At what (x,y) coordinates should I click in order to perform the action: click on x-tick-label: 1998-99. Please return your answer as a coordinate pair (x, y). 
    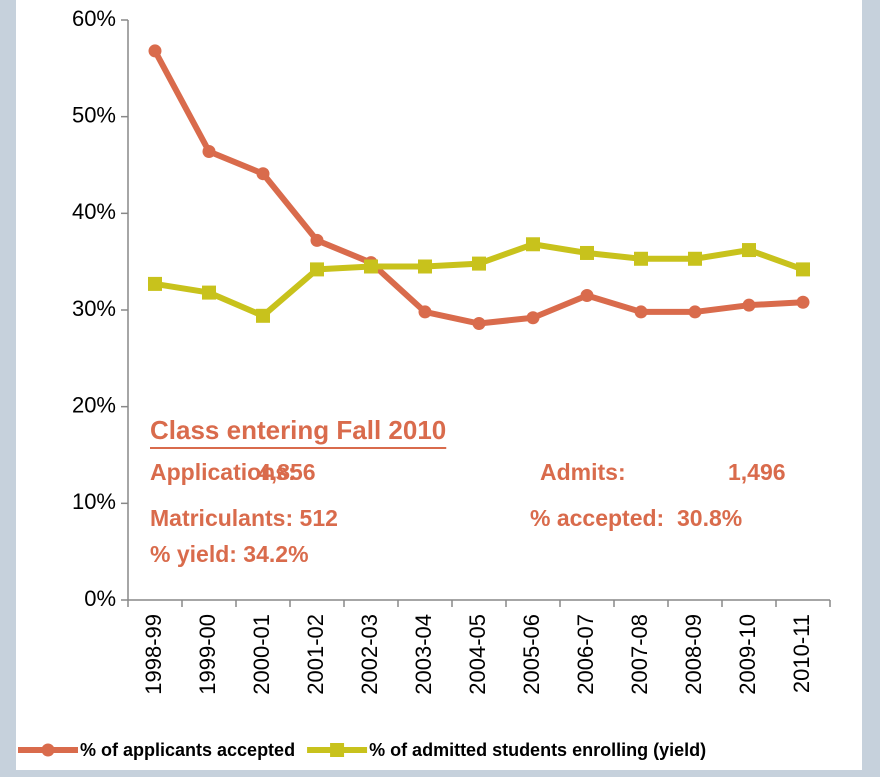
    Looking at the image, I should click on (153, 654).